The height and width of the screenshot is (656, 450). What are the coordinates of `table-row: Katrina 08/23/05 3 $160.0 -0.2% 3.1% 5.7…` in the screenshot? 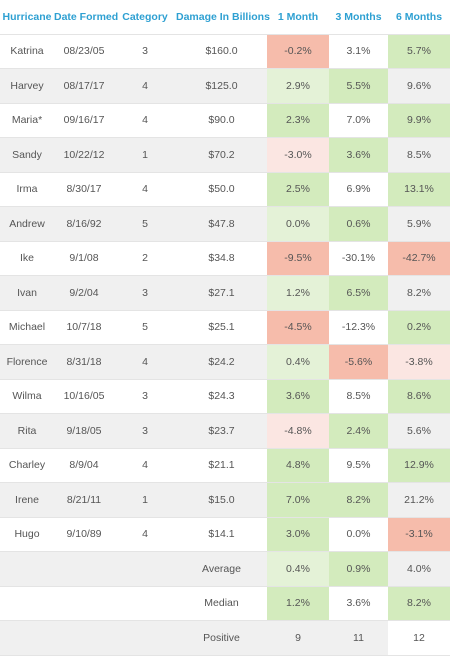 It's located at (225, 51).